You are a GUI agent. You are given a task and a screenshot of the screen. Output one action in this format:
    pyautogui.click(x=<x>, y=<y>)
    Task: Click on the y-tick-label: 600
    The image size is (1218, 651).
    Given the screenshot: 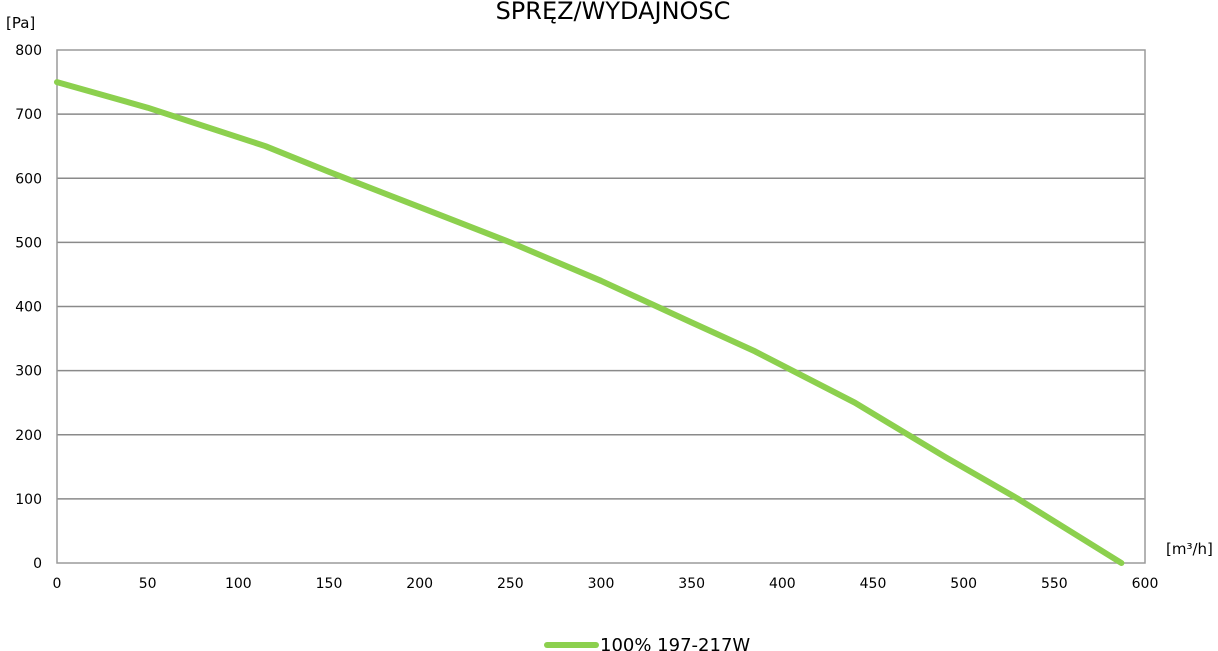 What is the action you would take?
    pyautogui.click(x=28, y=179)
    